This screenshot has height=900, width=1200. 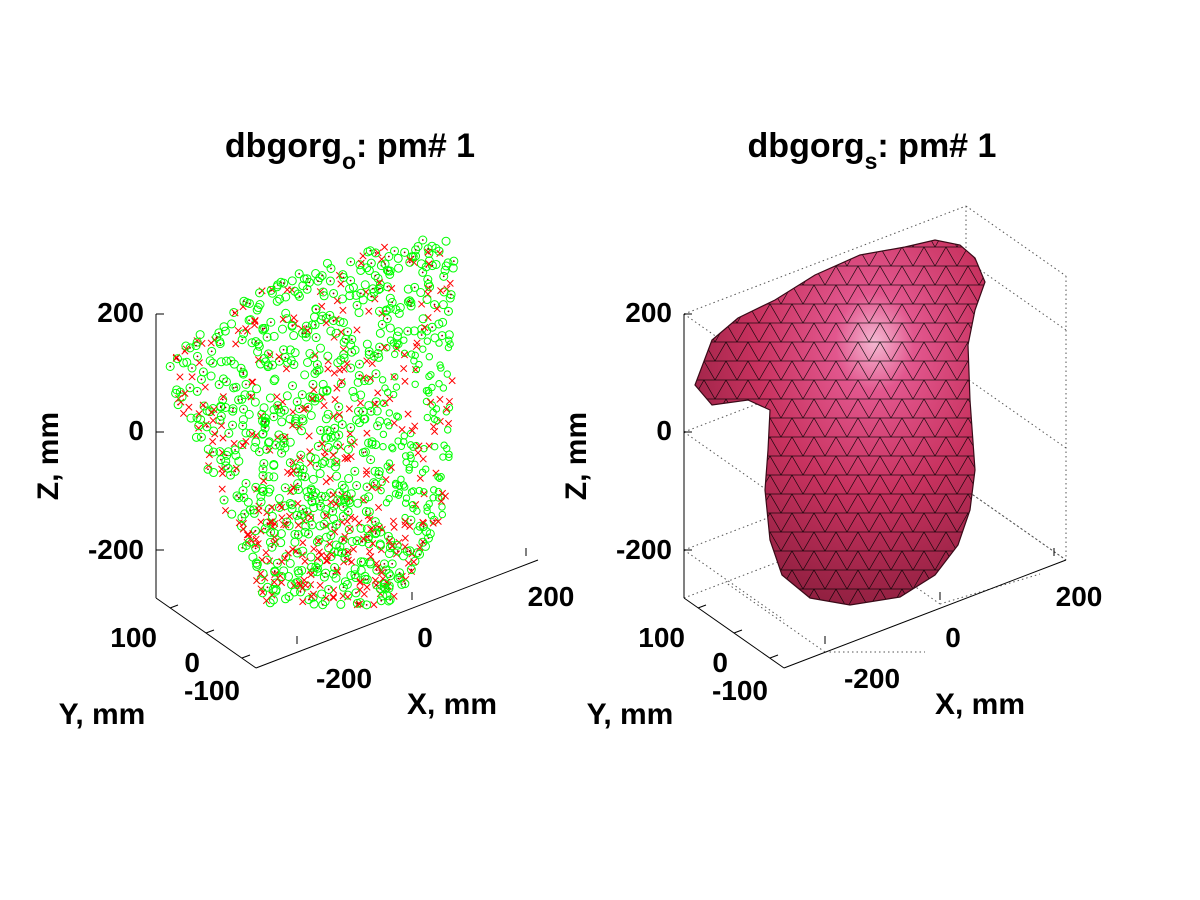 I want to click on left-x-tick-200: 200, so click(x=551, y=596).